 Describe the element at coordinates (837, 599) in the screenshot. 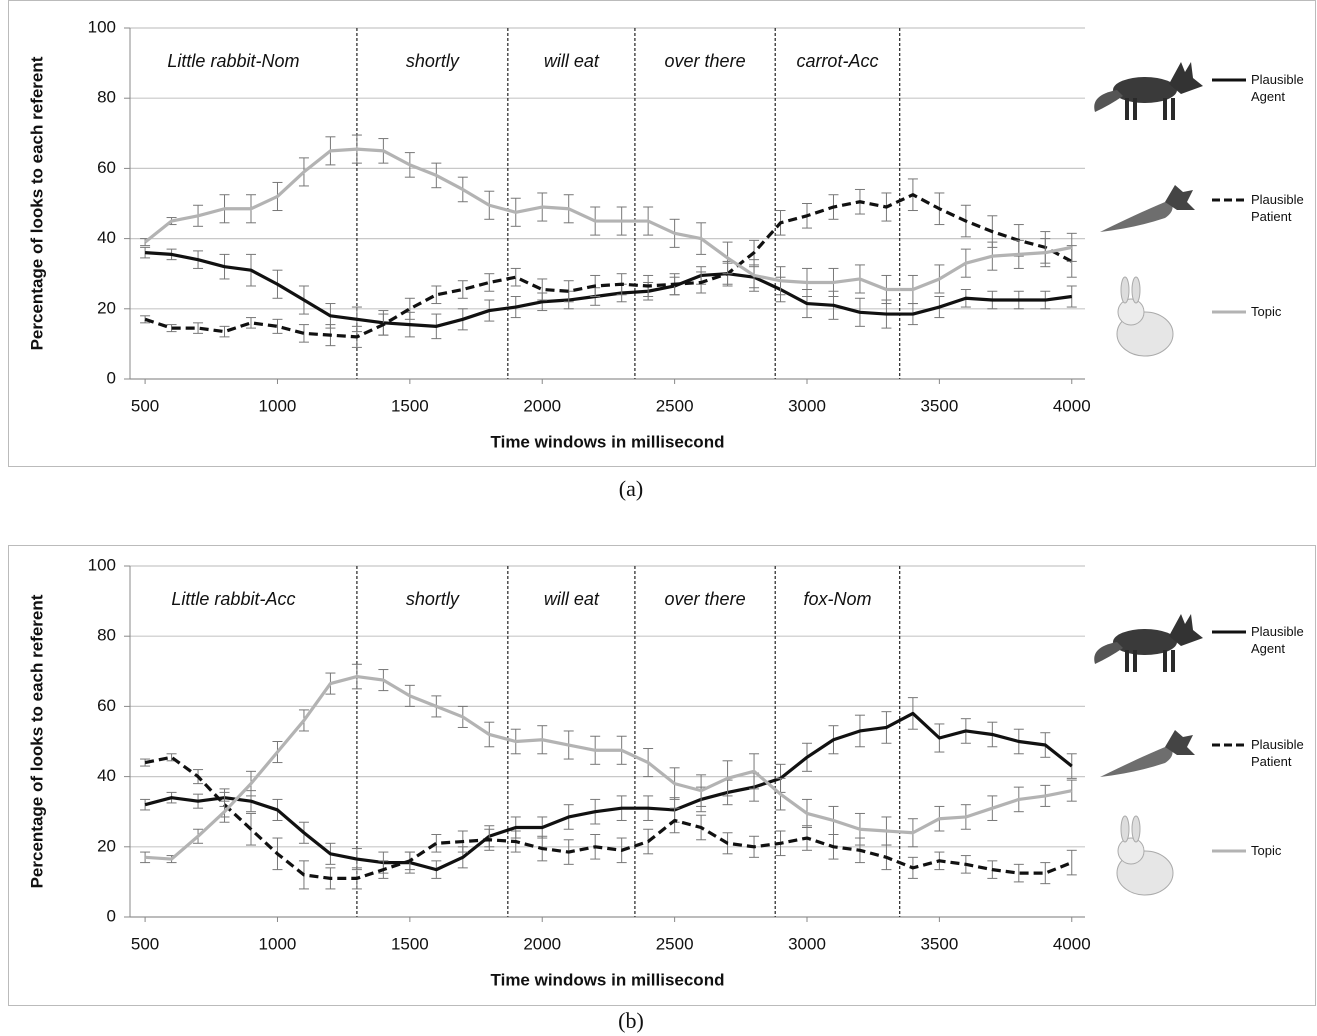

I see `region-label: fox-Nom` at that location.